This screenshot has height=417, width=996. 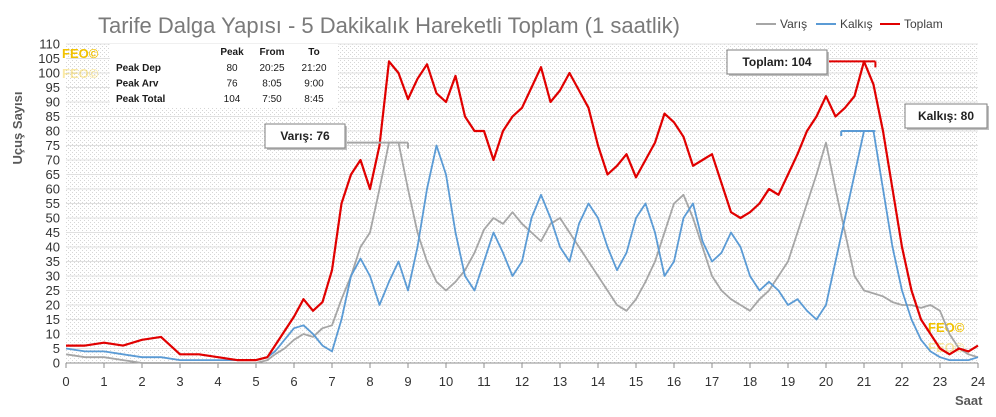 What do you see at coordinates (103, 381) in the screenshot?
I see `x-tick-label: 1` at bounding box center [103, 381].